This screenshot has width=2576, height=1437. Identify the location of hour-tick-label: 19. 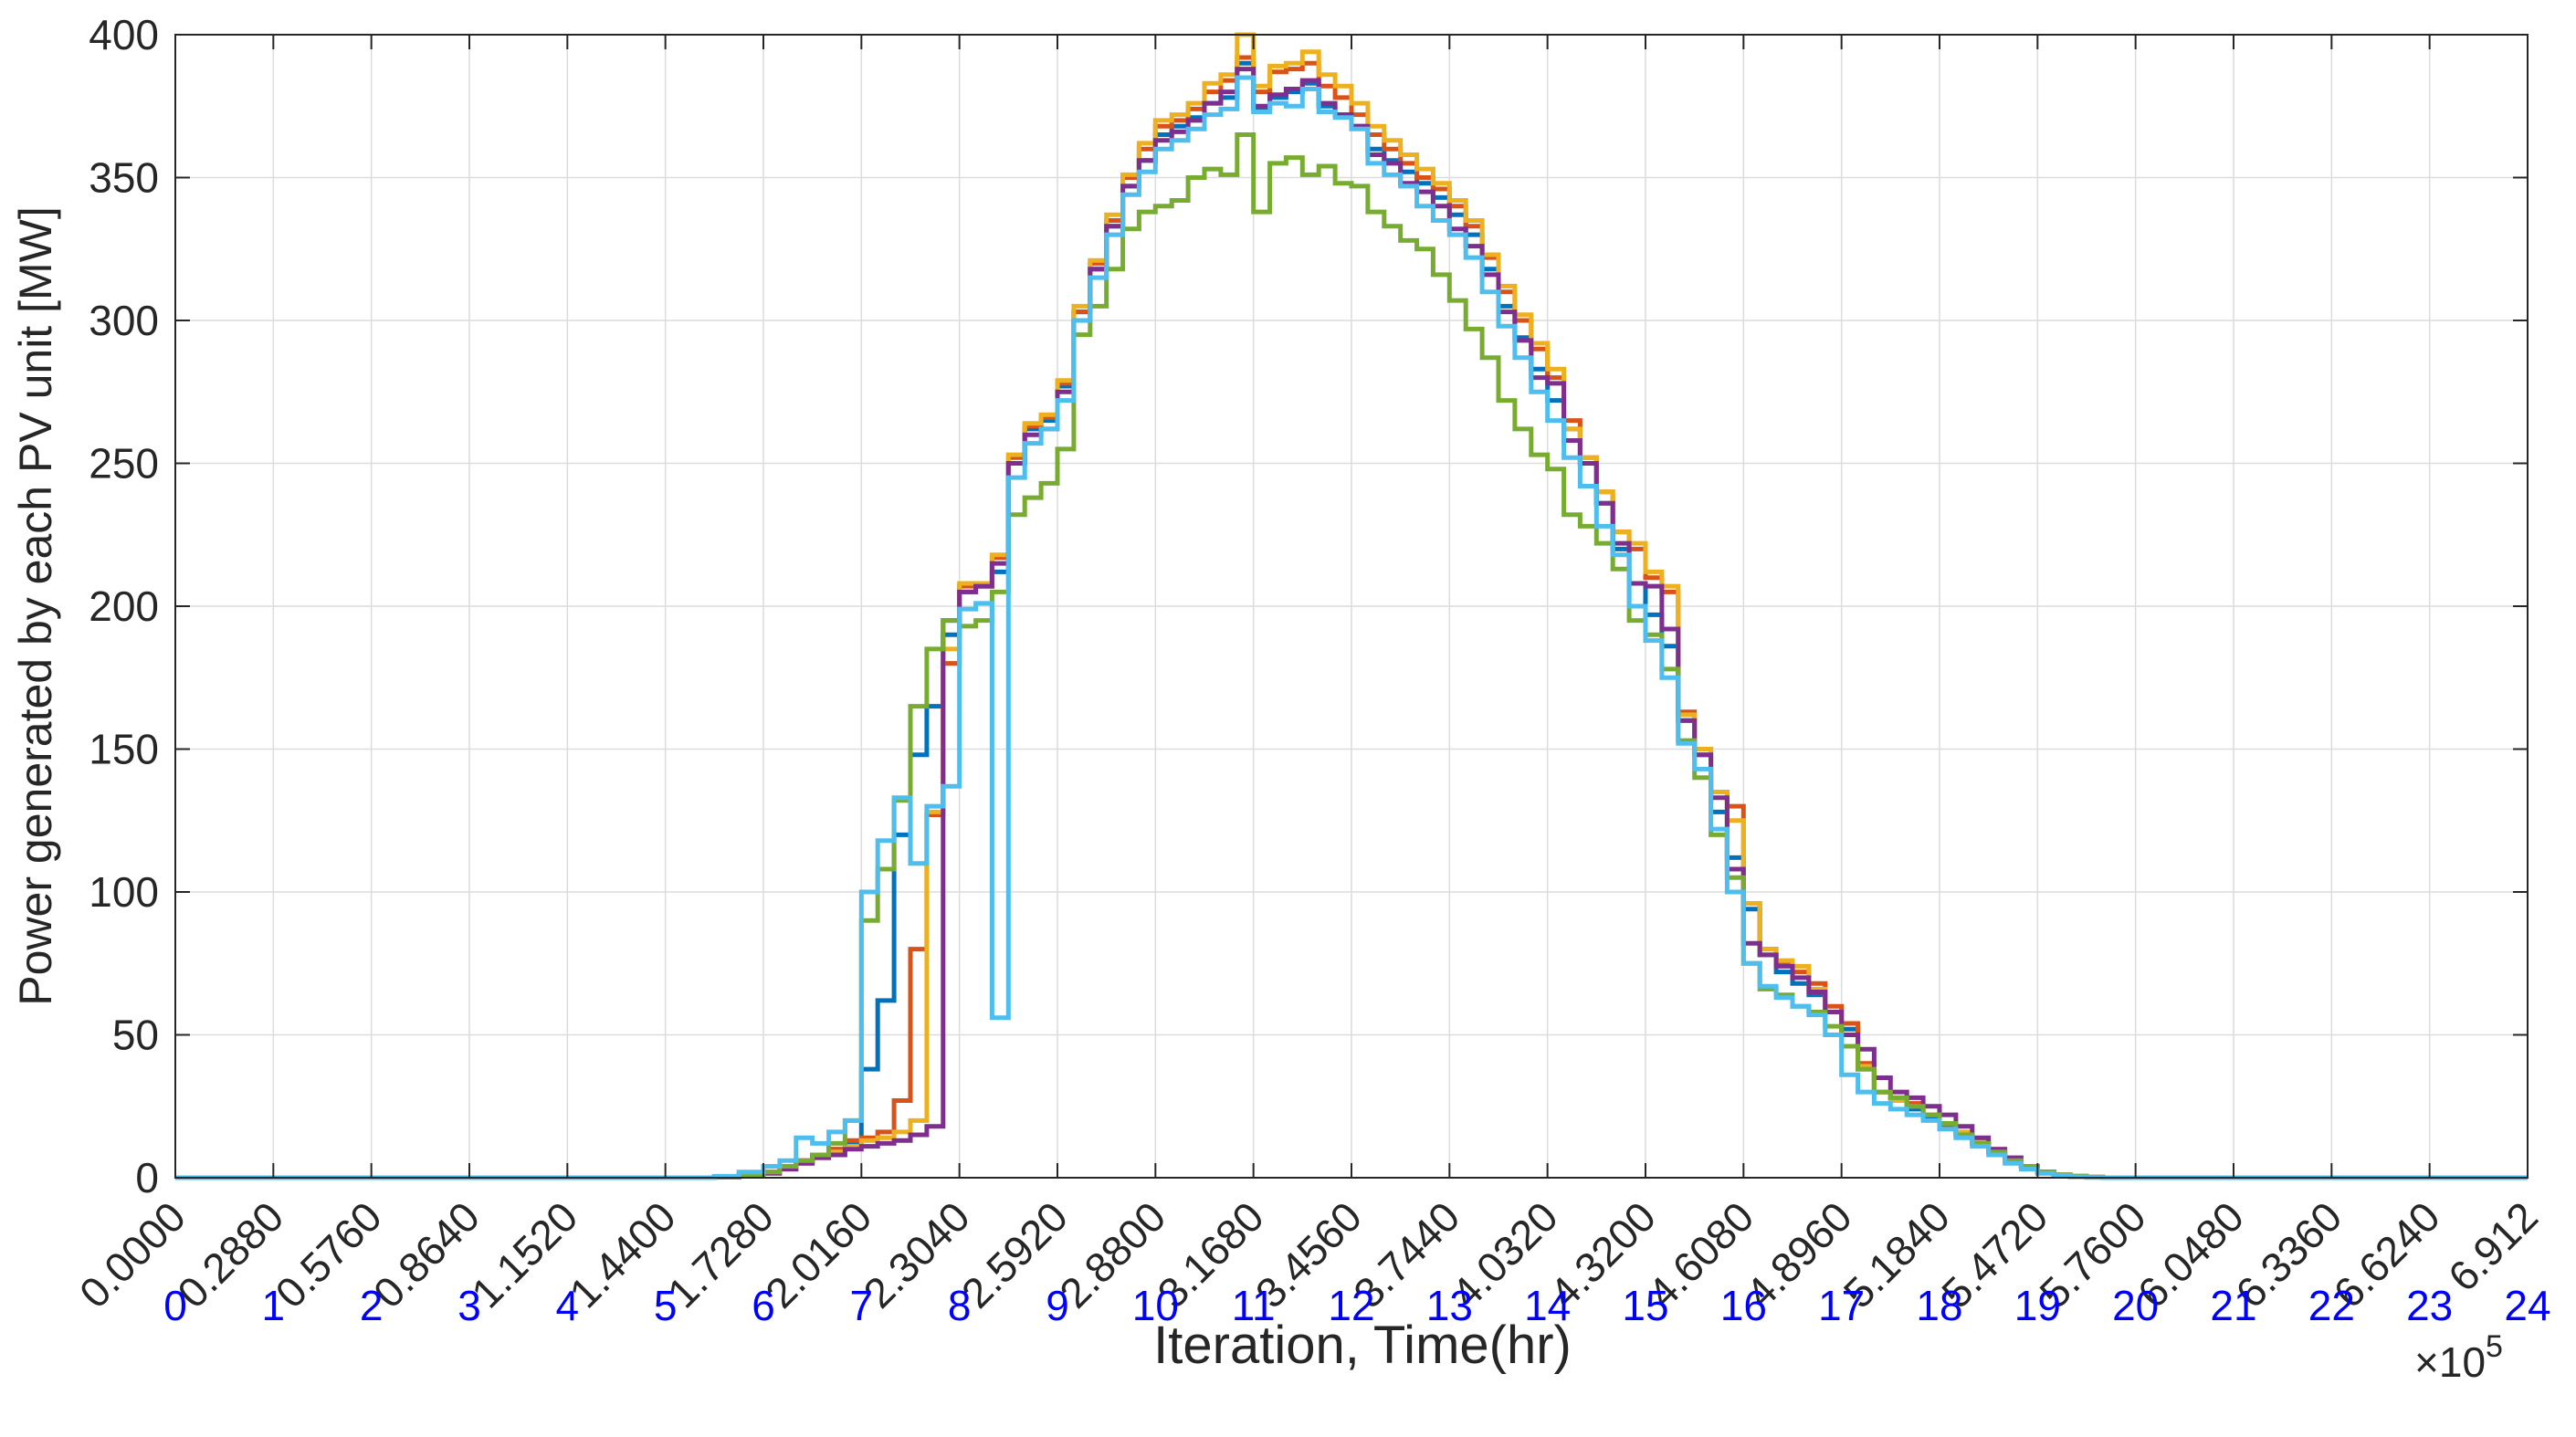
(2037, 1305).